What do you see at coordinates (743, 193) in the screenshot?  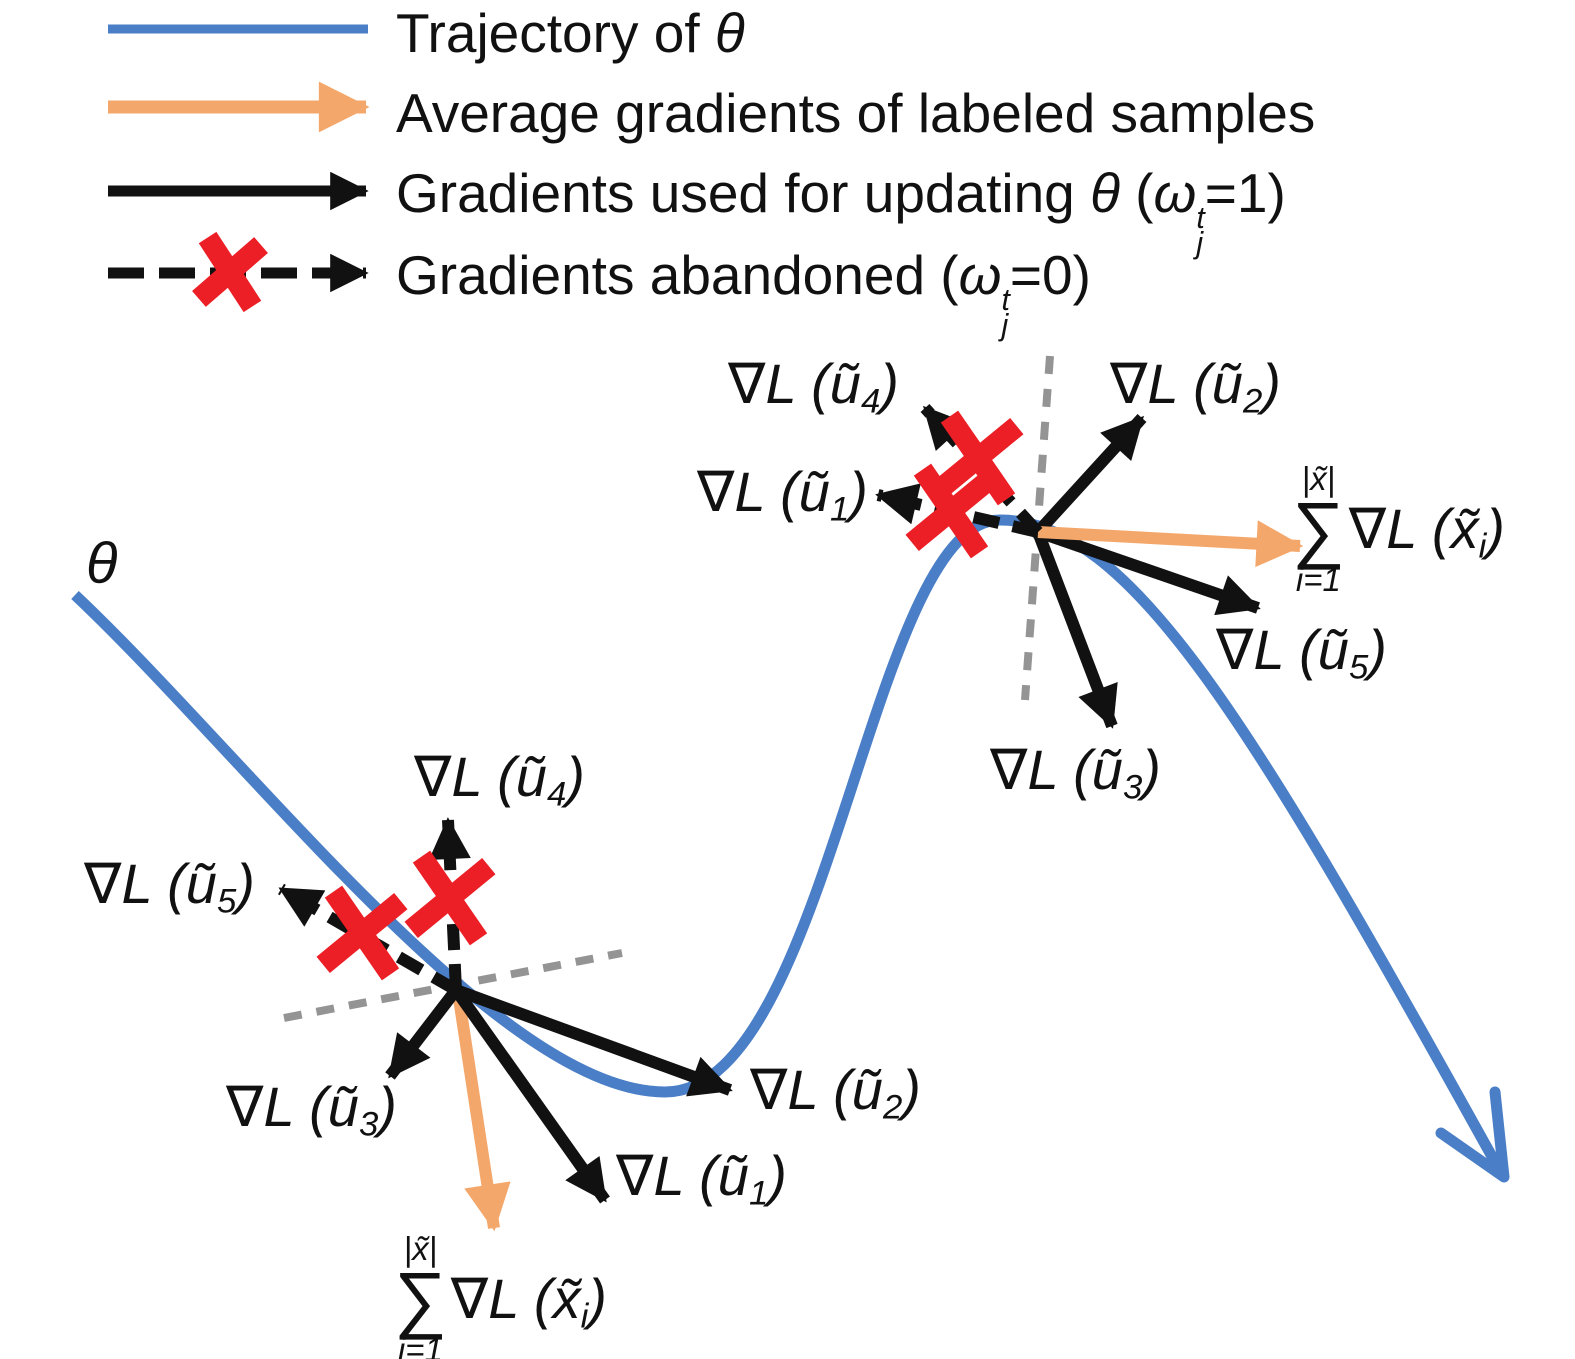 I see `legend-used-text: Gradients used for updating` at bounding box center [743, 193].